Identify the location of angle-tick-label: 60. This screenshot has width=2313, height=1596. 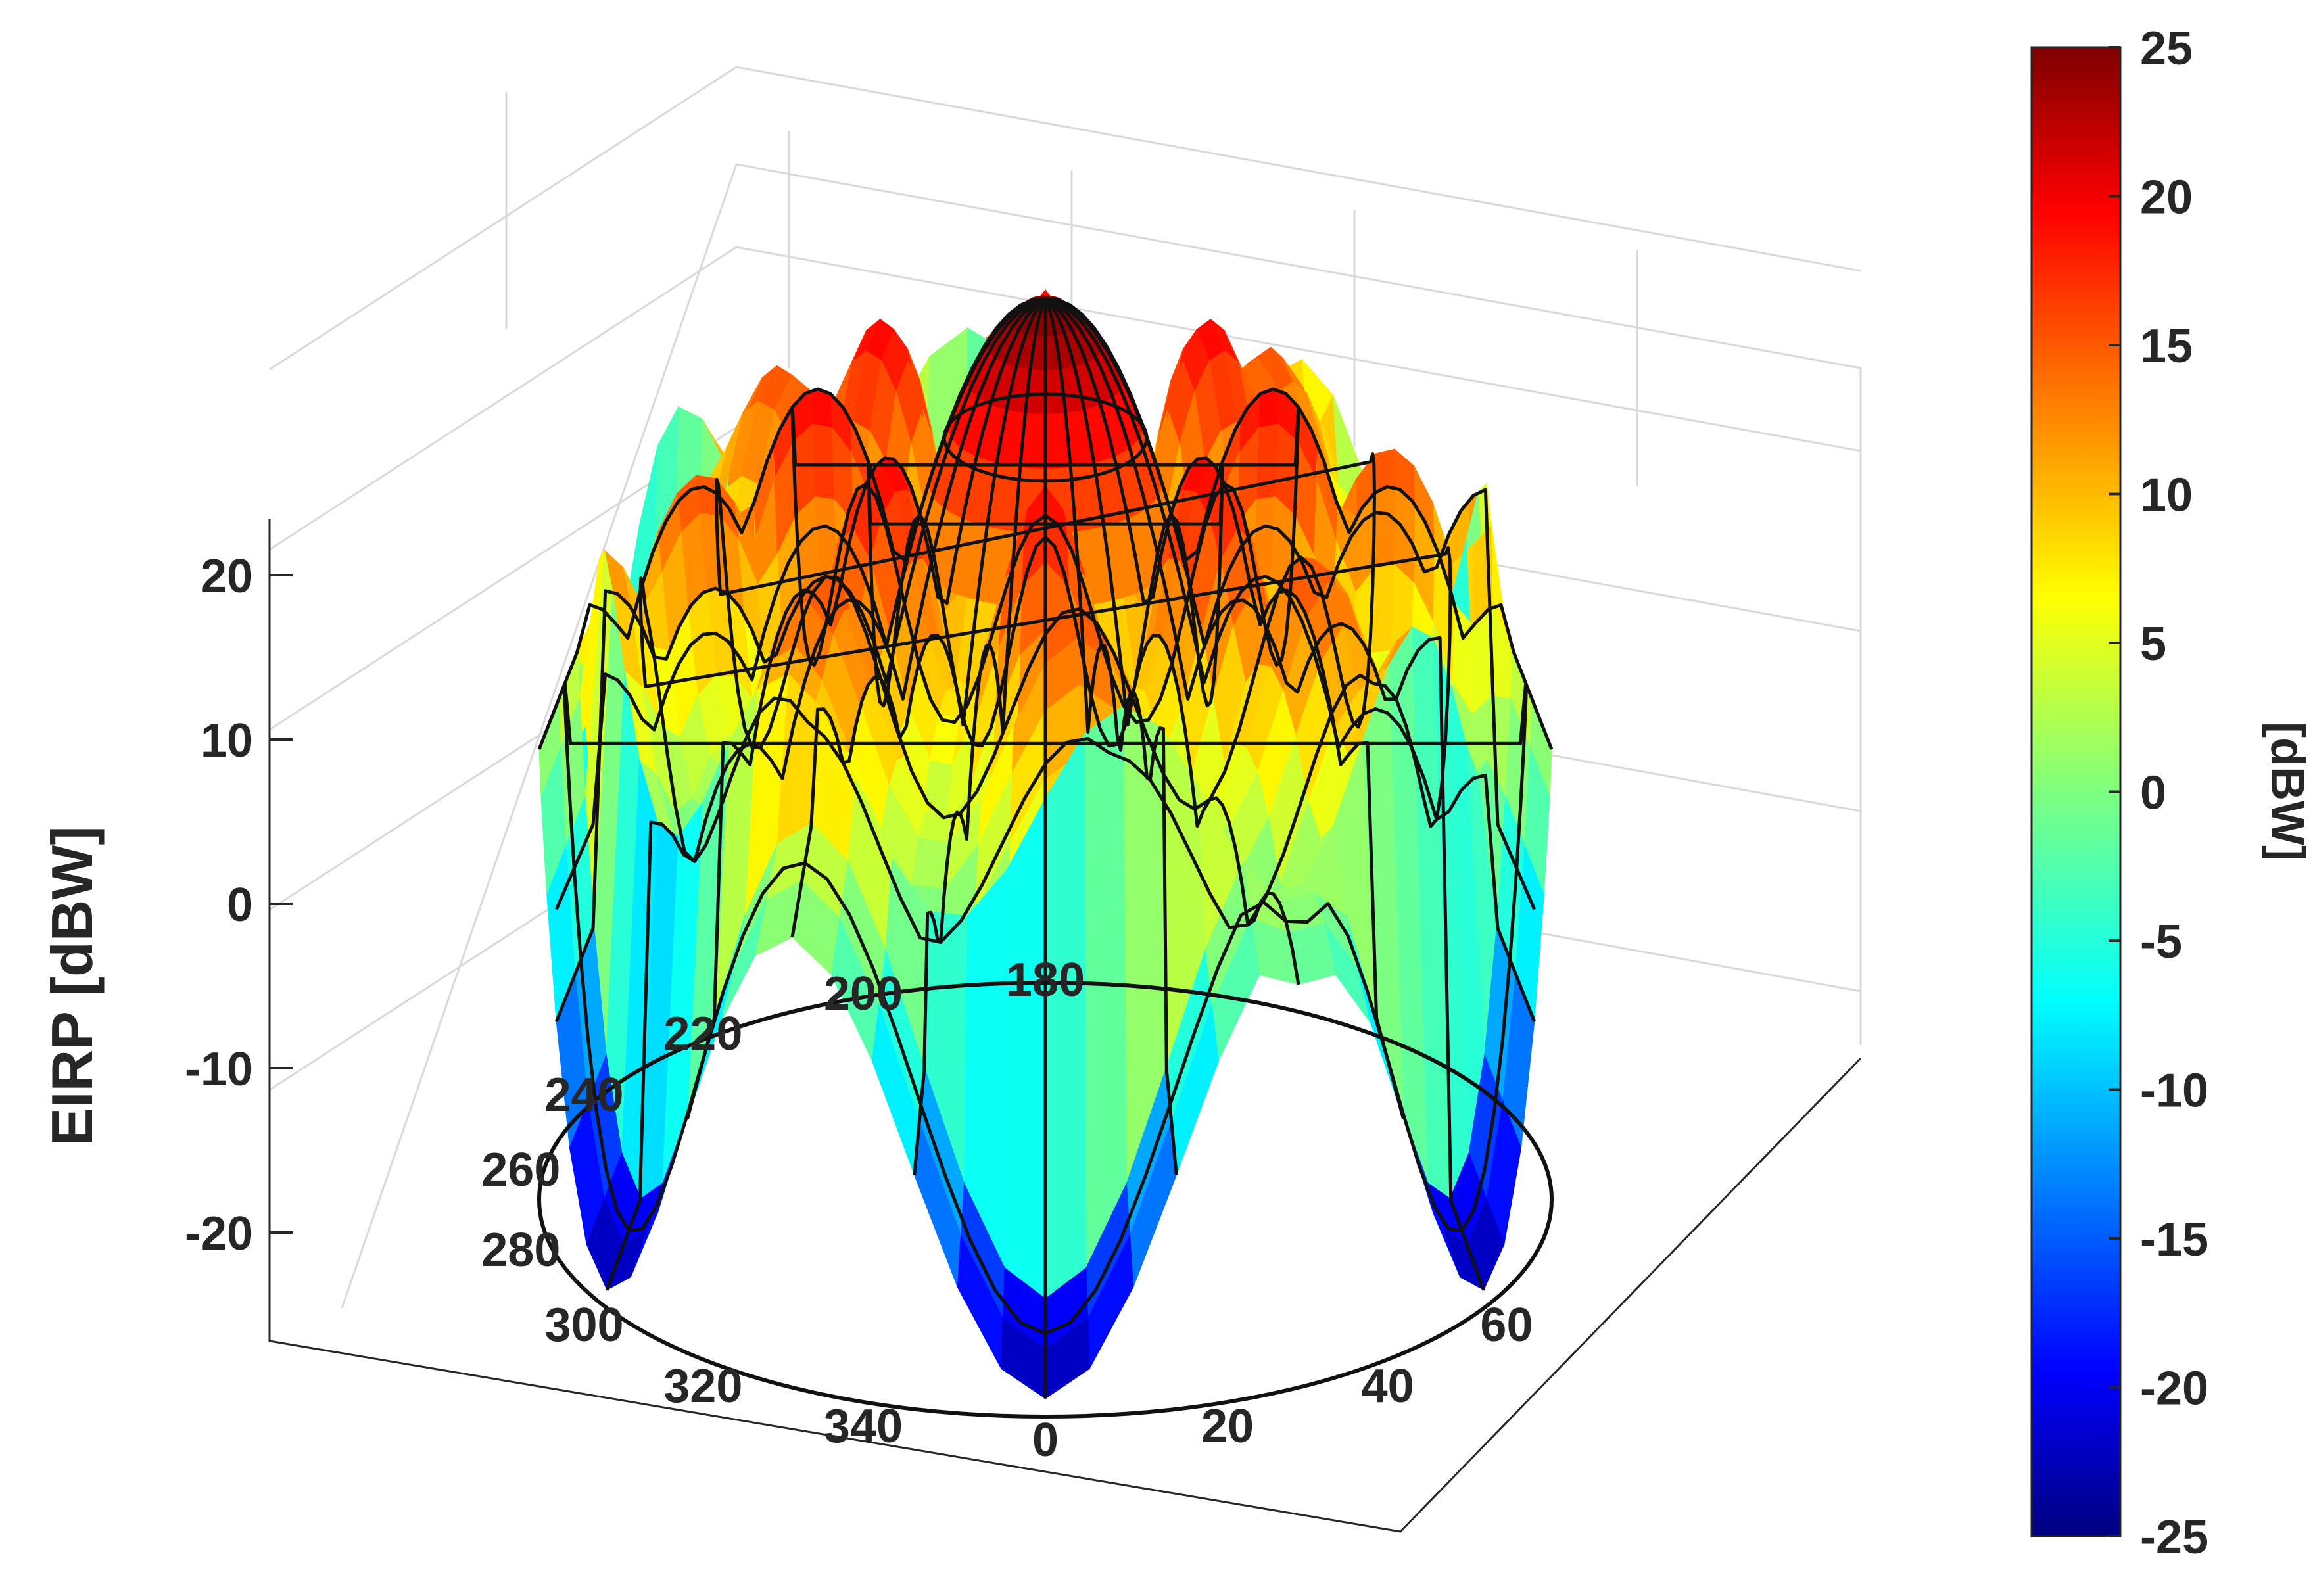
(1506, 1325).